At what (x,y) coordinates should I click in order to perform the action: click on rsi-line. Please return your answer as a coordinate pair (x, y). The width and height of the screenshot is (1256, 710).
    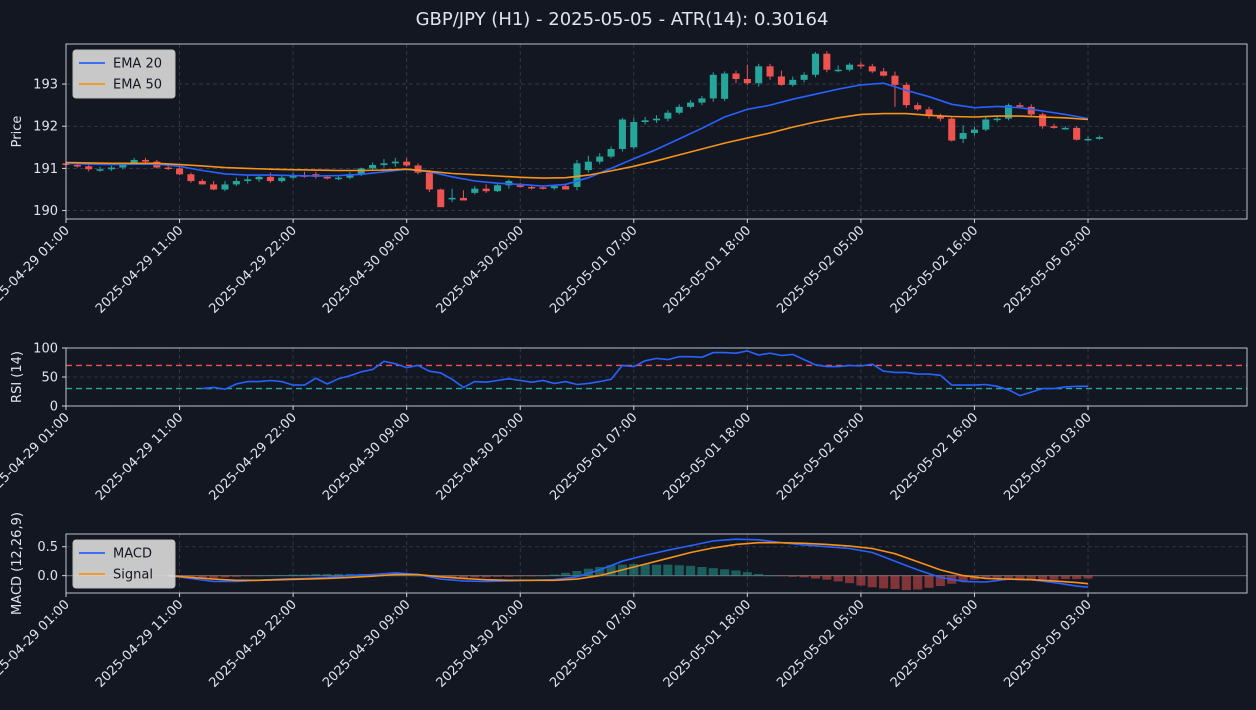
    Looking at the image, I should click on (645, 373).